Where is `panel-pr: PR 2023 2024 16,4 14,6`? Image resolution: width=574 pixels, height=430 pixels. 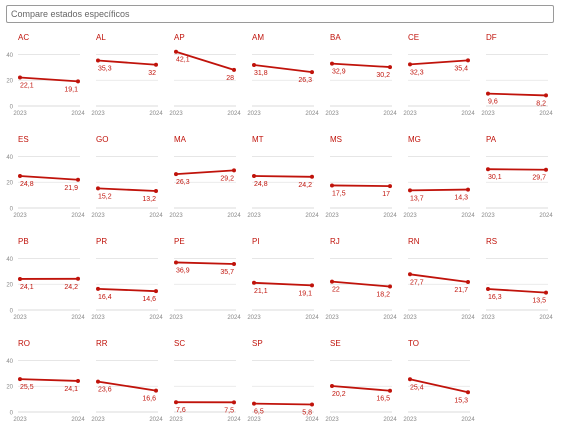 panel-pr: PR 2023 2024 16,4 14,6 is located at coordinates (127, 279).